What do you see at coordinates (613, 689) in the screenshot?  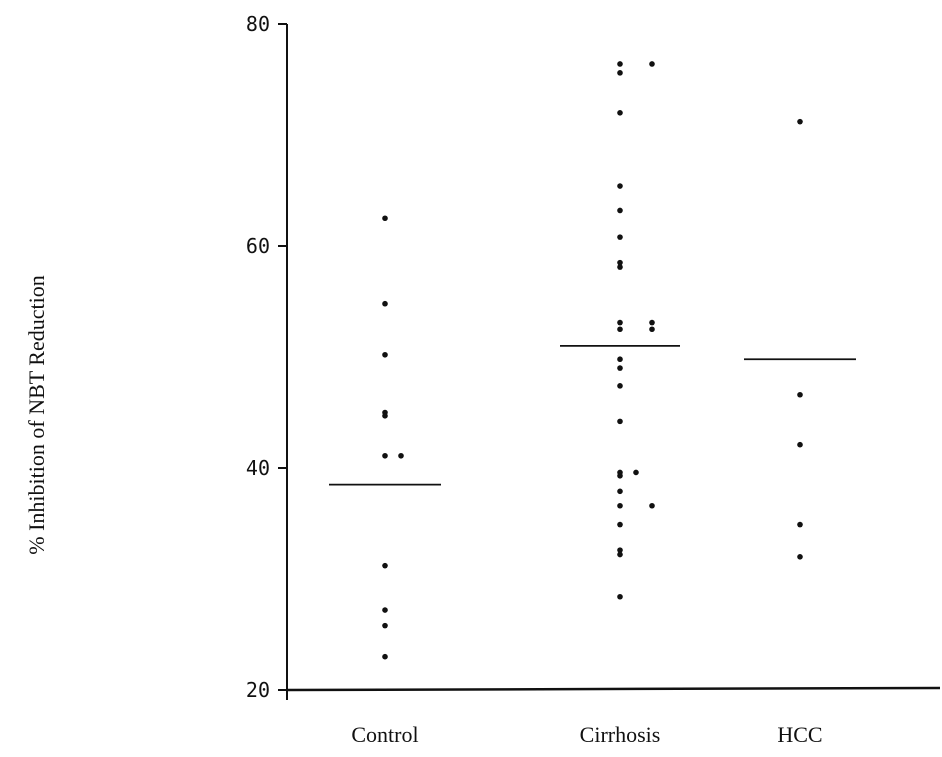 I see `x-axis-line` at bounding box center [613, 689].